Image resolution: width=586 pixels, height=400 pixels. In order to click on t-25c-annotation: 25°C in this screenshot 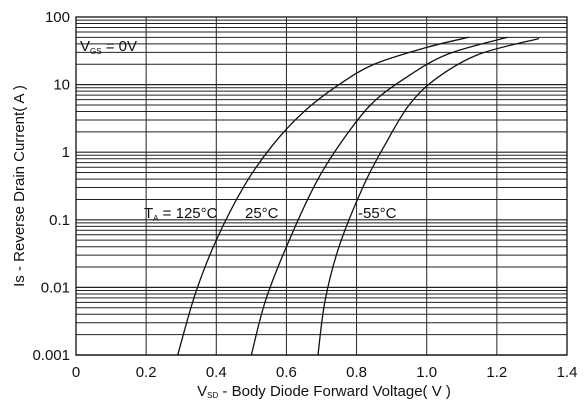, I will do `click(262, 213)`.